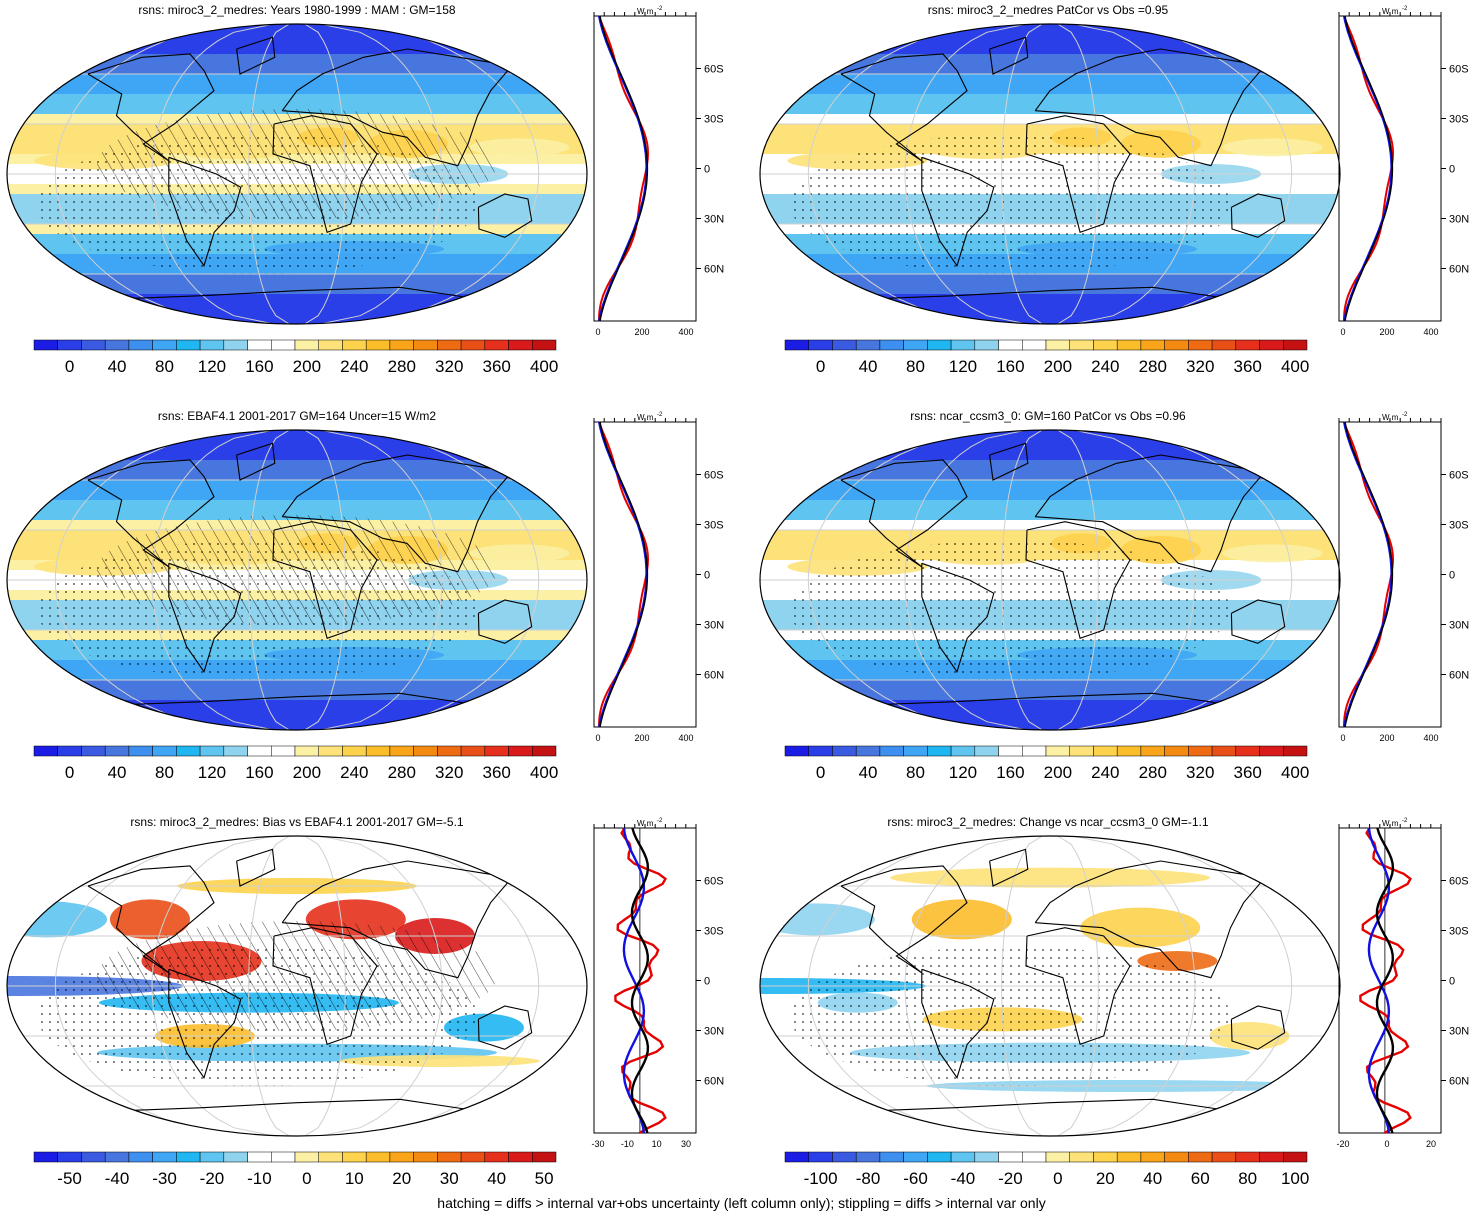 Image resolution: width=1483 pixels, height=1215 pixels. I want to click on colorbar: -100 -80 -60 -40 -20 0 20 40 60 80 100, so click(1046, 1169).